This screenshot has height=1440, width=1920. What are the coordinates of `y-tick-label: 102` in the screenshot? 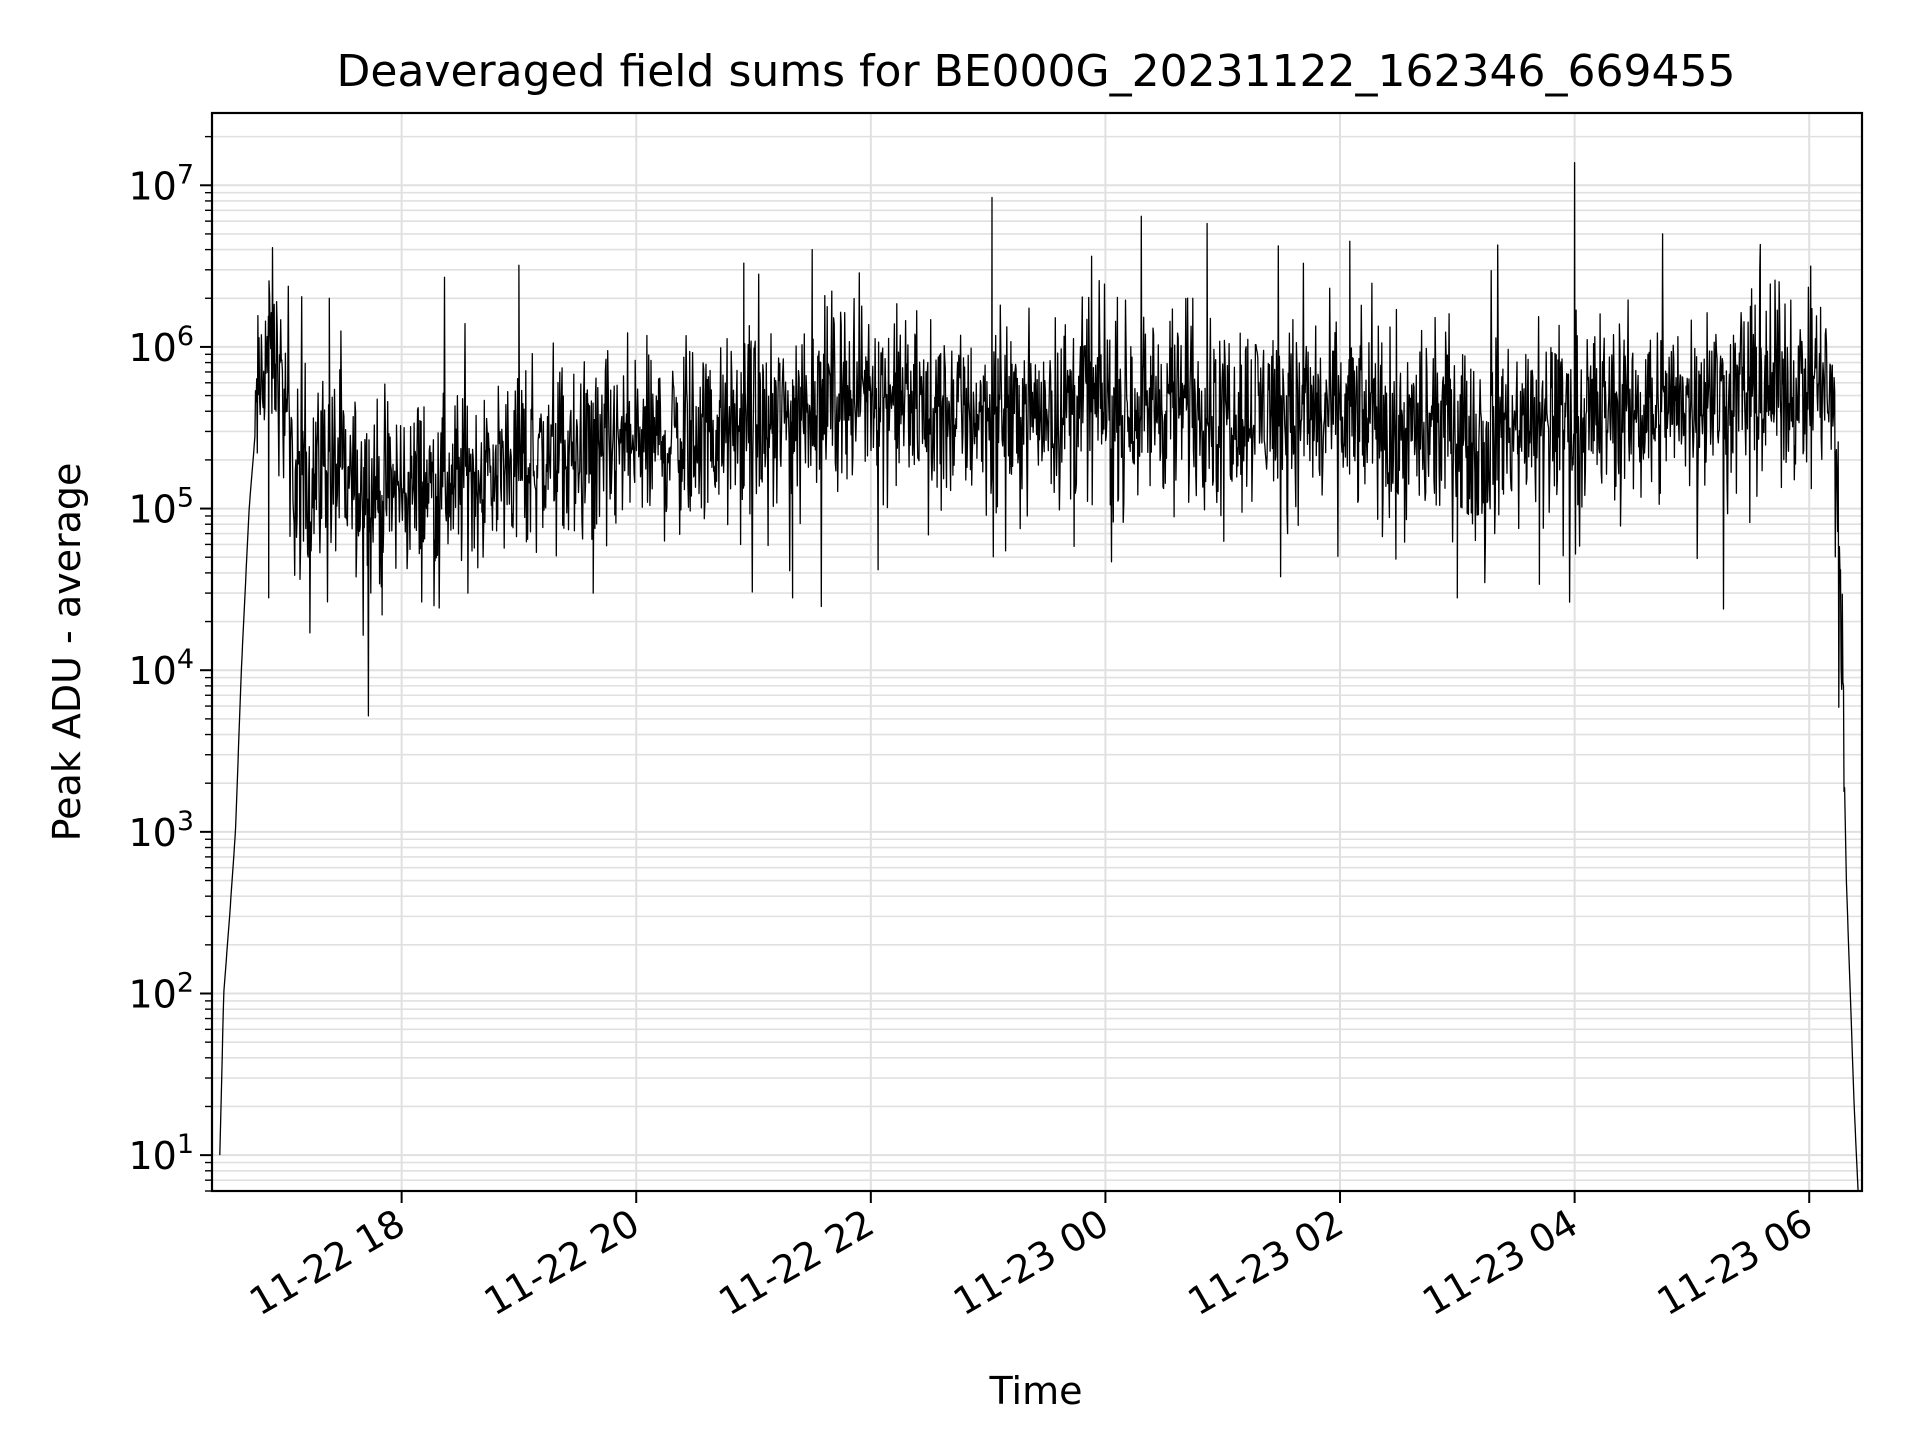 It's located at (161, 991).